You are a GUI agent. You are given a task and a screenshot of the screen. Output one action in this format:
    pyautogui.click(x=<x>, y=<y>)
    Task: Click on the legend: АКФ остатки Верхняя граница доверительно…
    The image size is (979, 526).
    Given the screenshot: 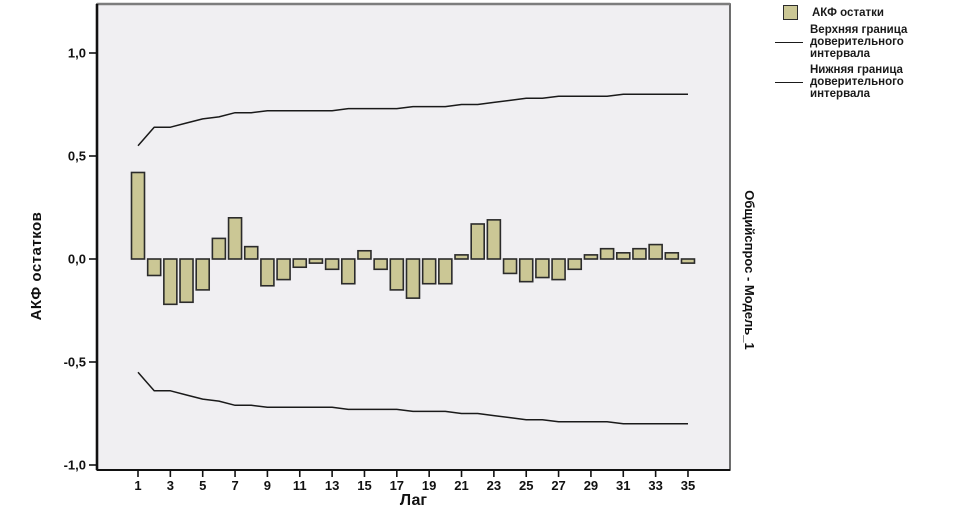 What is the action you would take?
    pyautogui.click(x=875, y=52)
    